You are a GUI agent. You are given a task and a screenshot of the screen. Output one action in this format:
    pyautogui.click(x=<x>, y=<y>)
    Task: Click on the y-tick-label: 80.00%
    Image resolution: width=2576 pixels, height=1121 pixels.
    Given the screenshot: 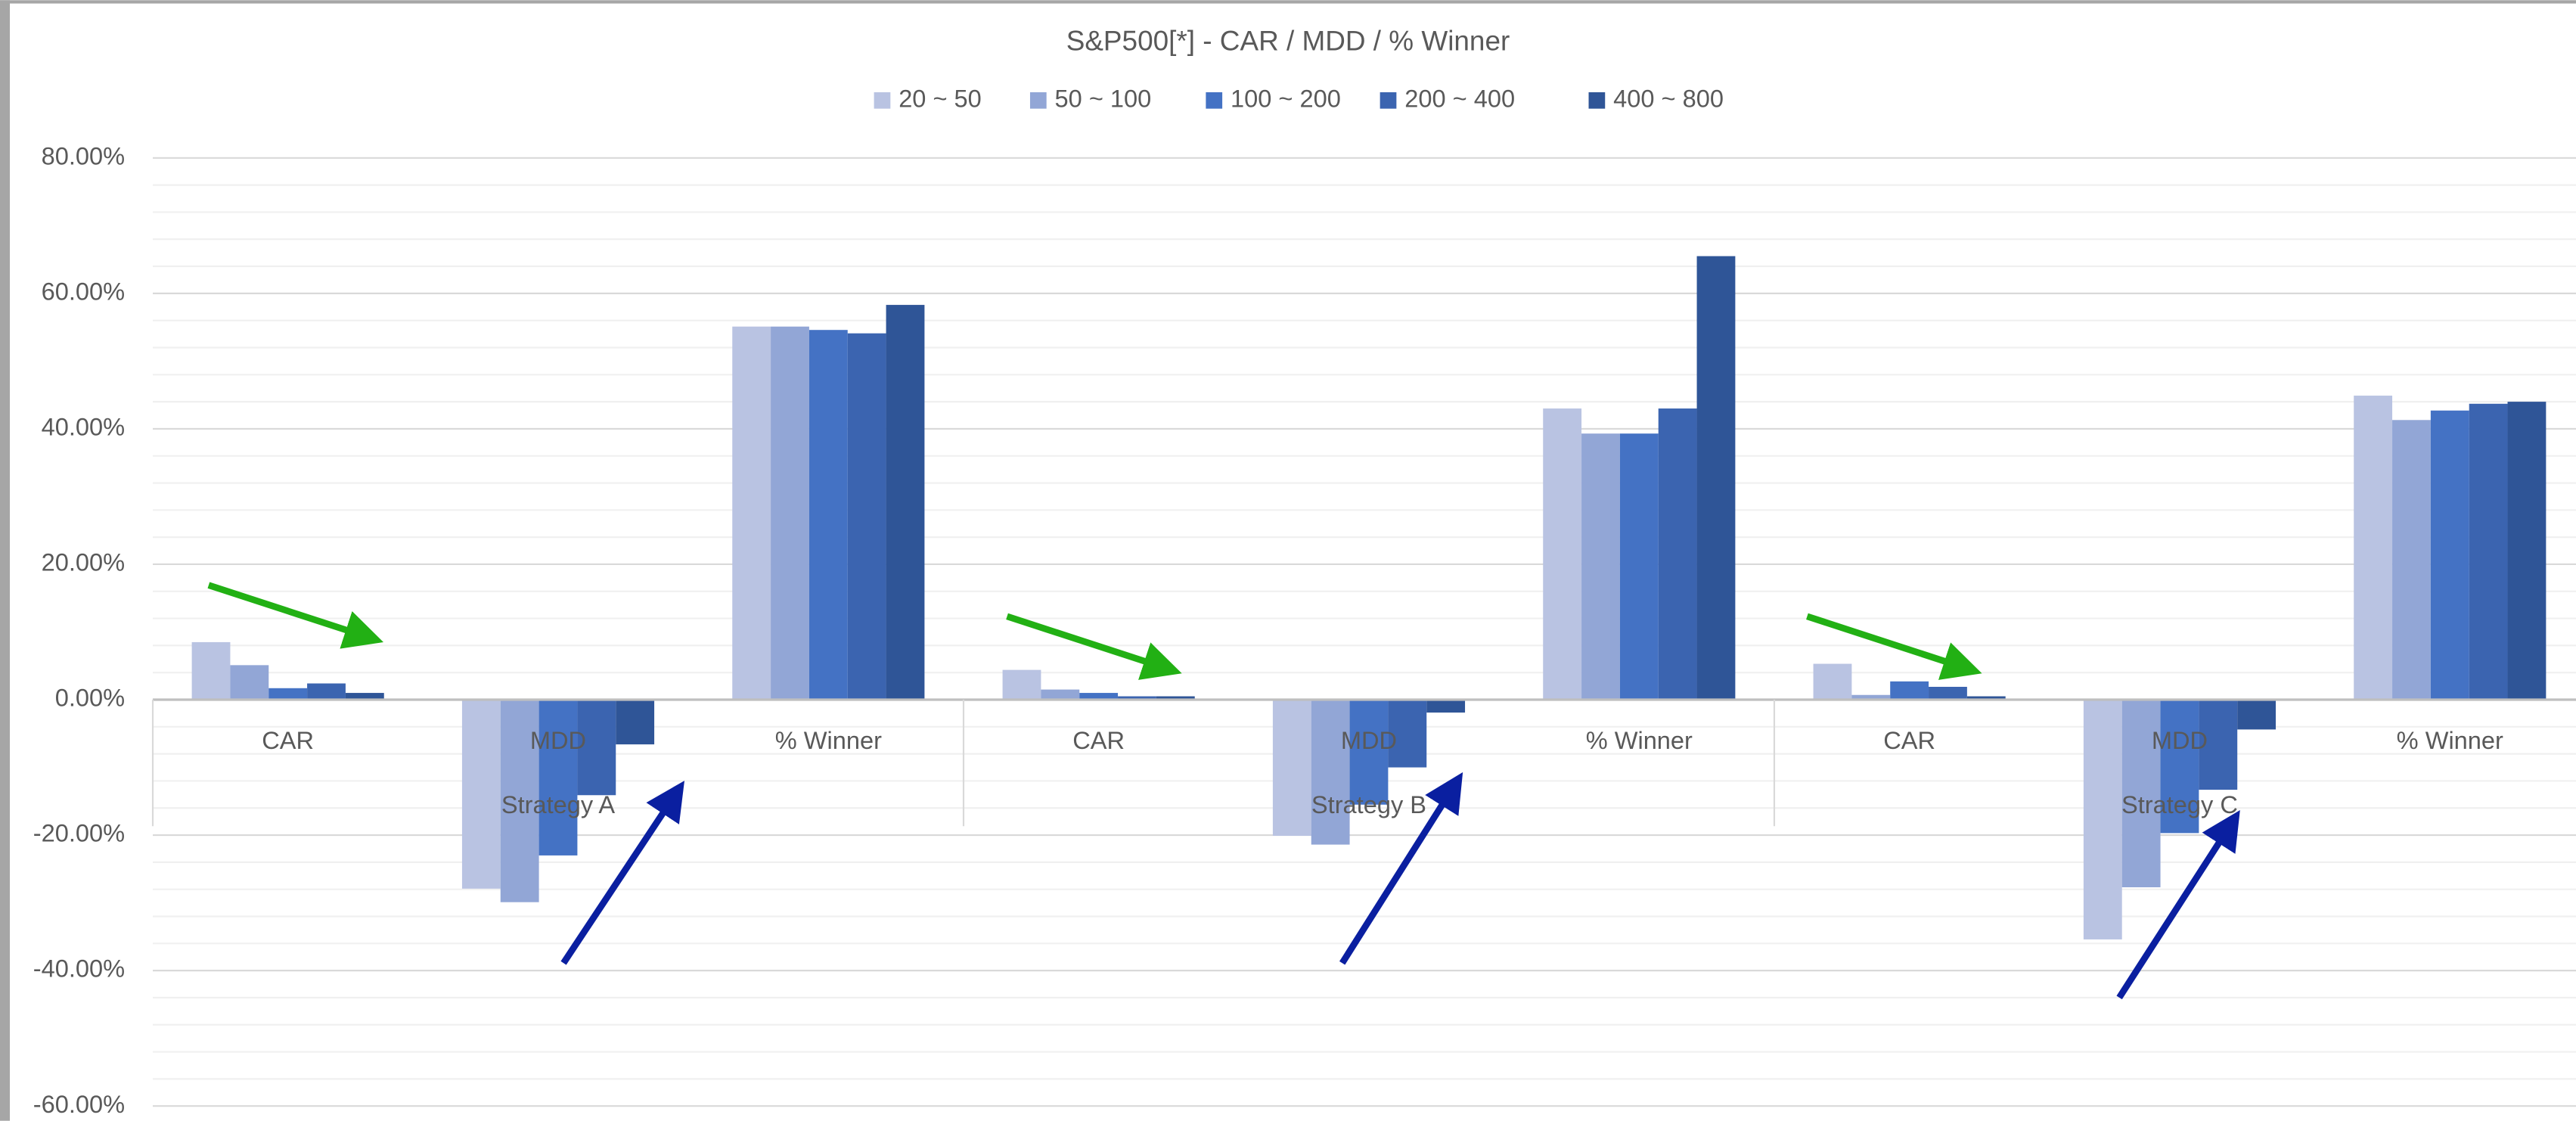 What is the action you would take?
    pyautogui.click(x=84, y=155)
    